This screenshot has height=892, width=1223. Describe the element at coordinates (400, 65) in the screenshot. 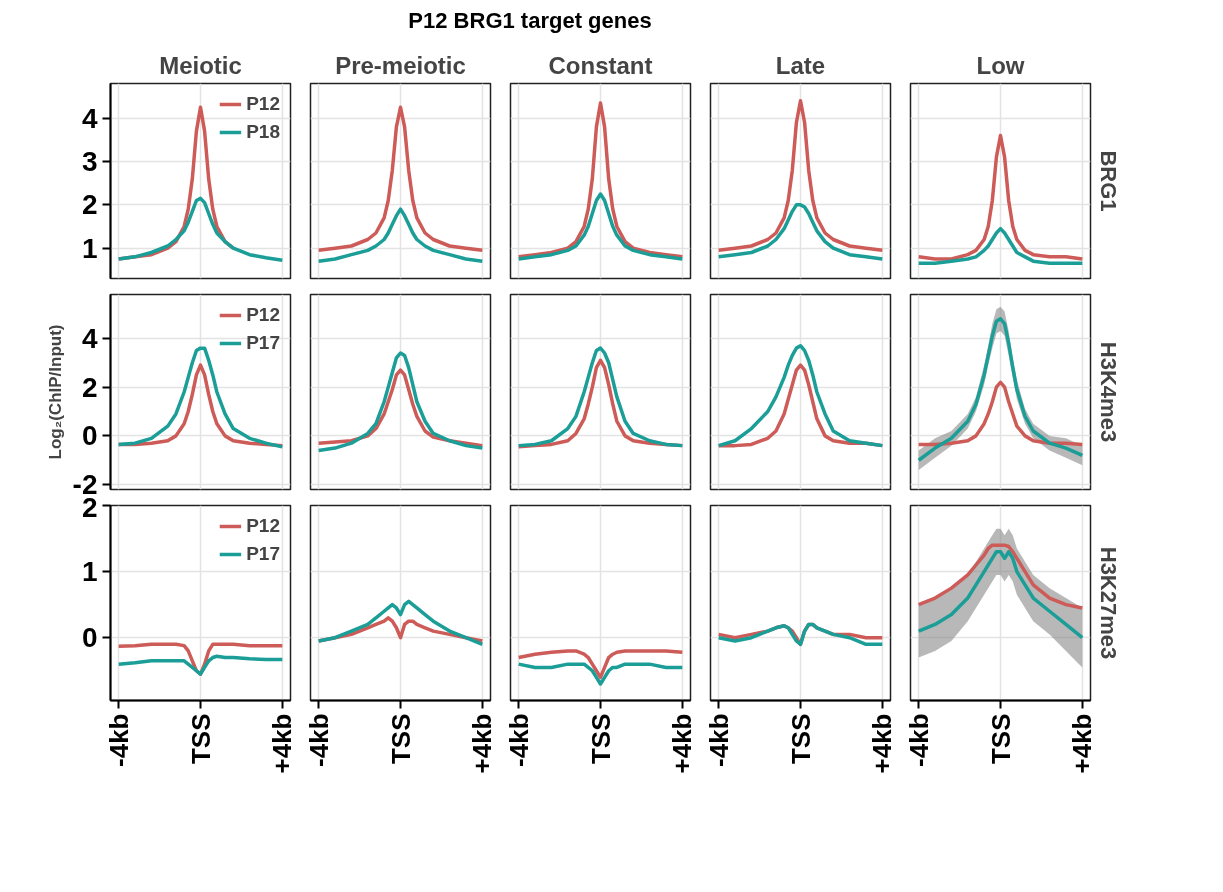

I see `chart-title: Pre-meiotic` at that location.